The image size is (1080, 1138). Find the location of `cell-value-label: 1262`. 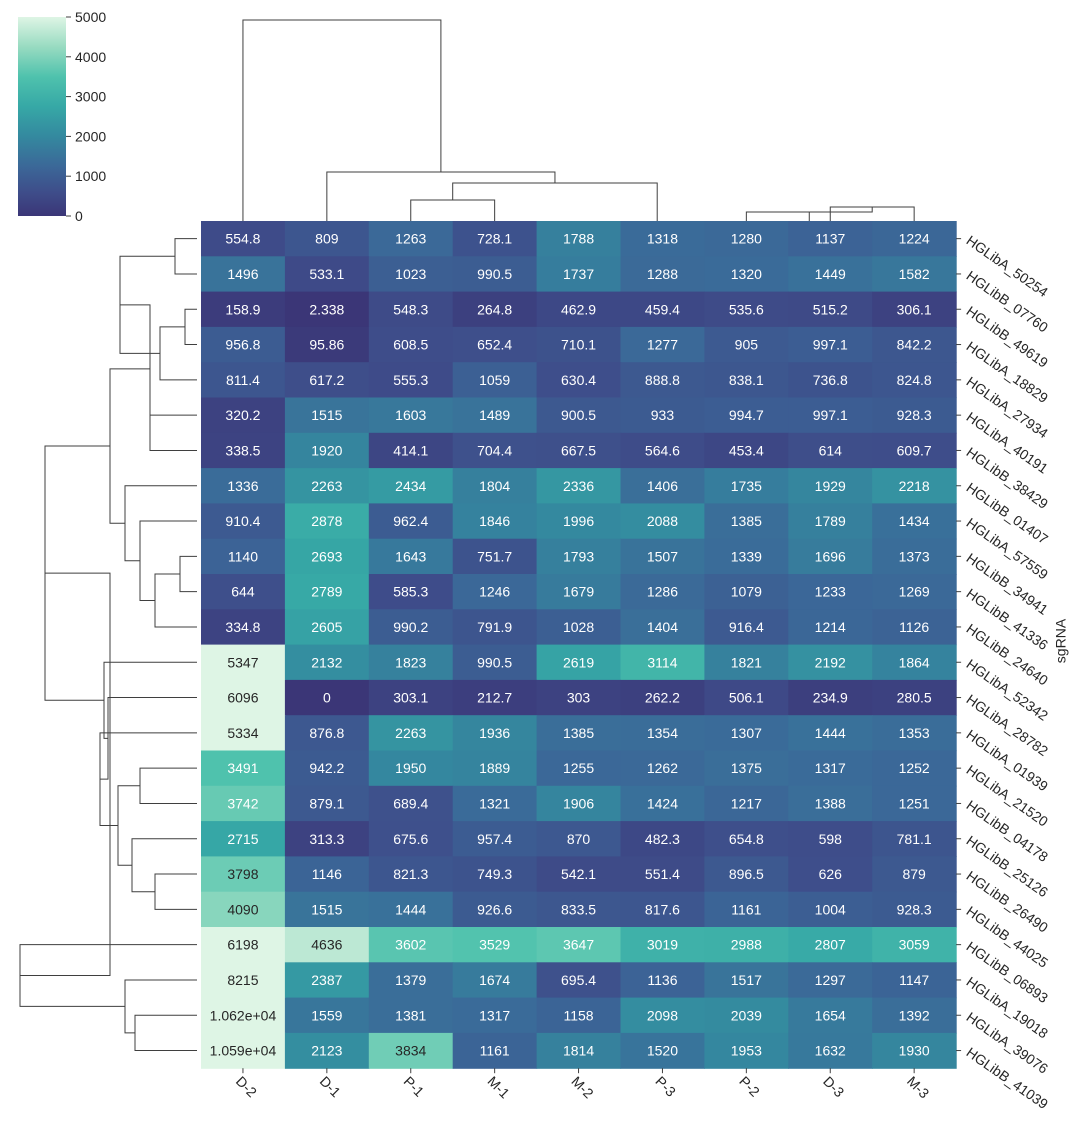

cell-value-label: 1262 is located at coordinates (662, 768).